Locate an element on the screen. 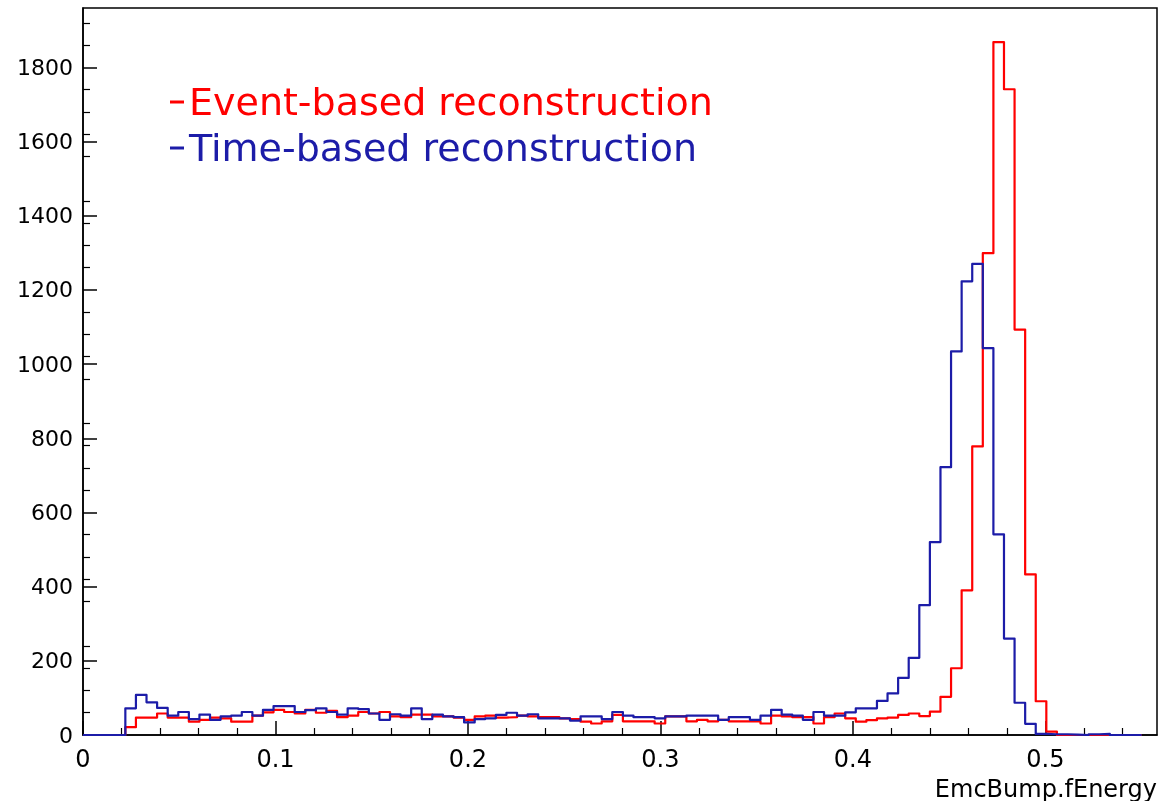  y-tick-label: 200 is located at coordinates (52, 661).